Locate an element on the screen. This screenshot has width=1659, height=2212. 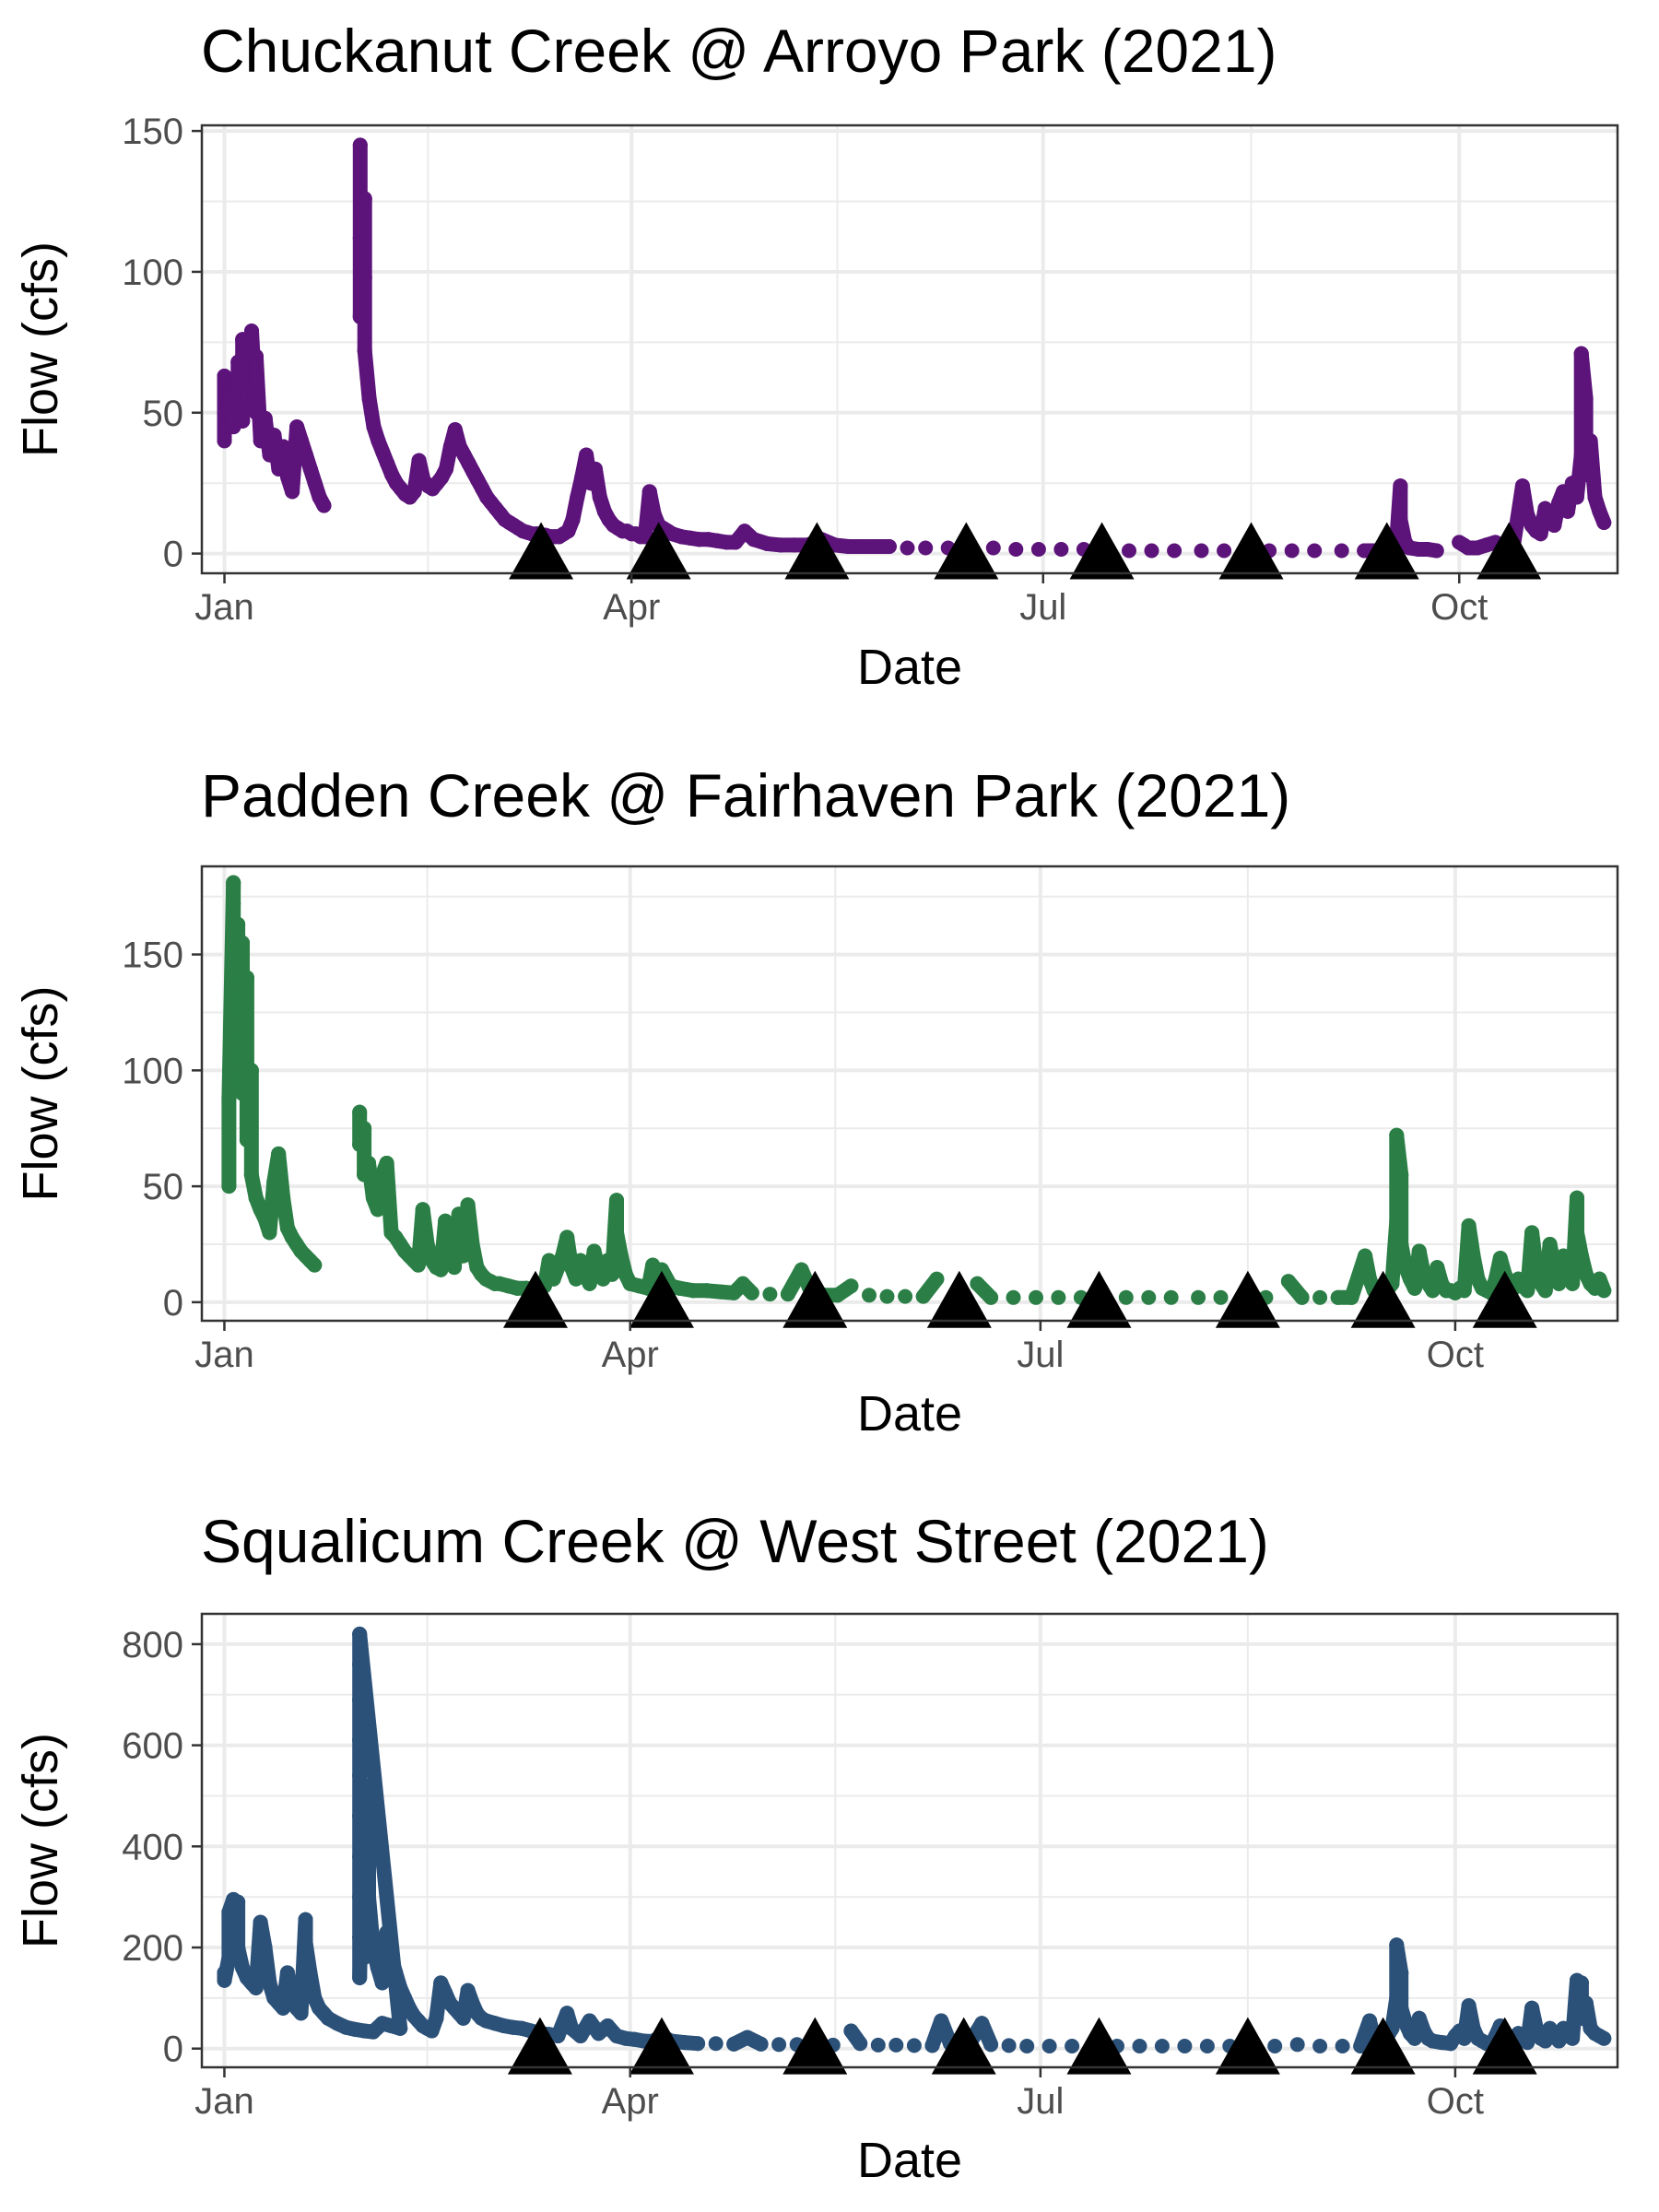
x-axis-title: Date is located at coordinates (909, 667).